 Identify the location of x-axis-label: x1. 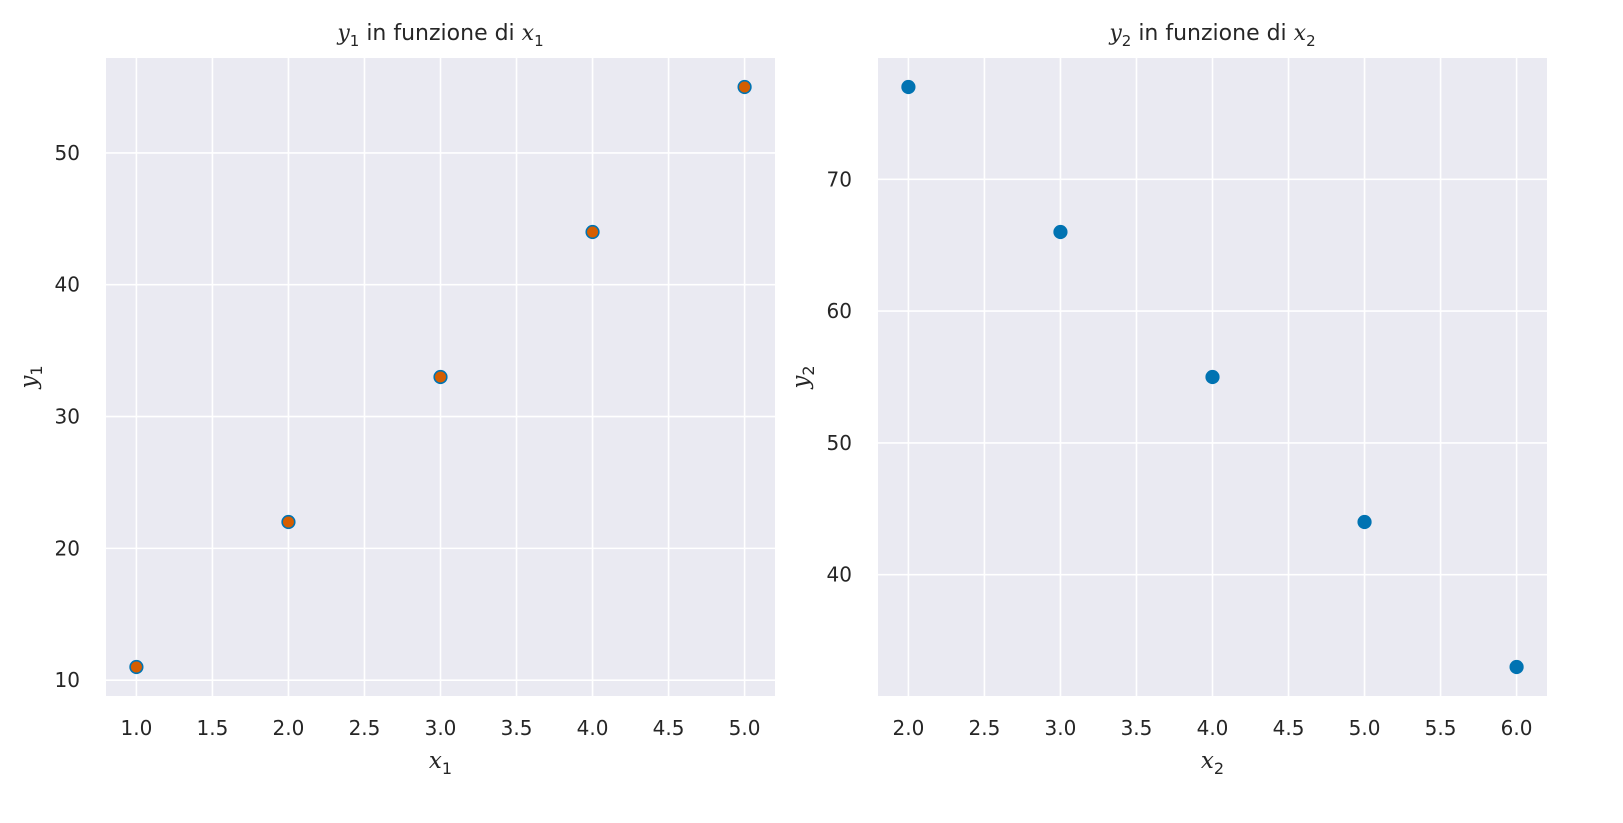
(440, 763).